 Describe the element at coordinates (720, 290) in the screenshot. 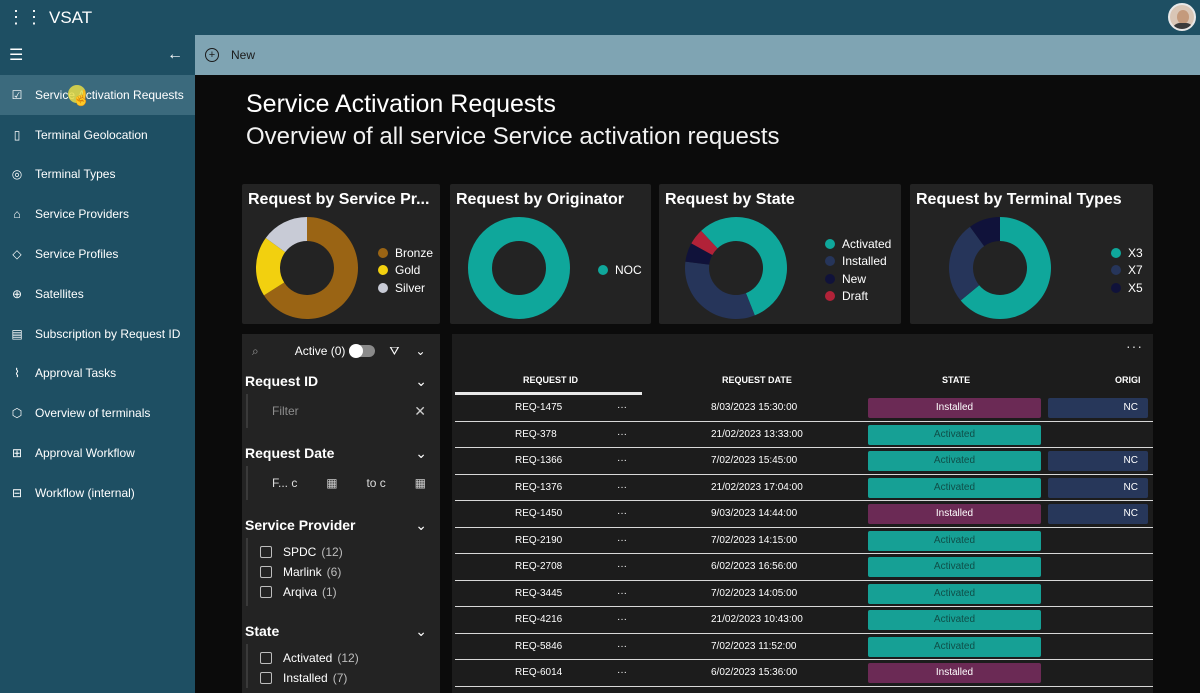

I see `donut-slice-installed` at that location.